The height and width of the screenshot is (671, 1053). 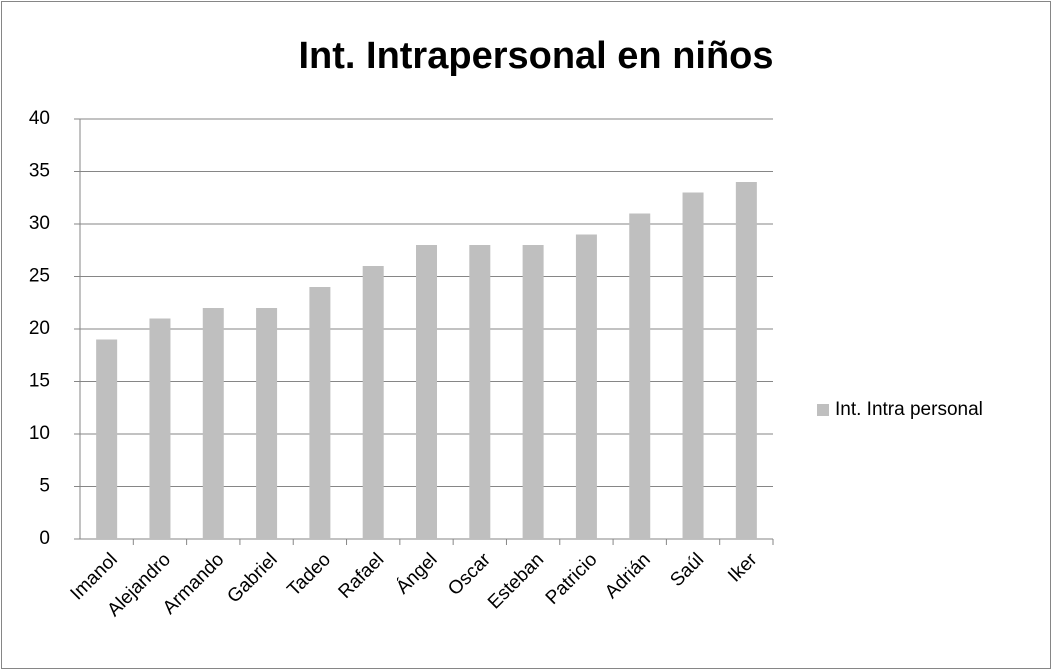 I want to click on y-tick-label: 20, so click(x=39, y=328).